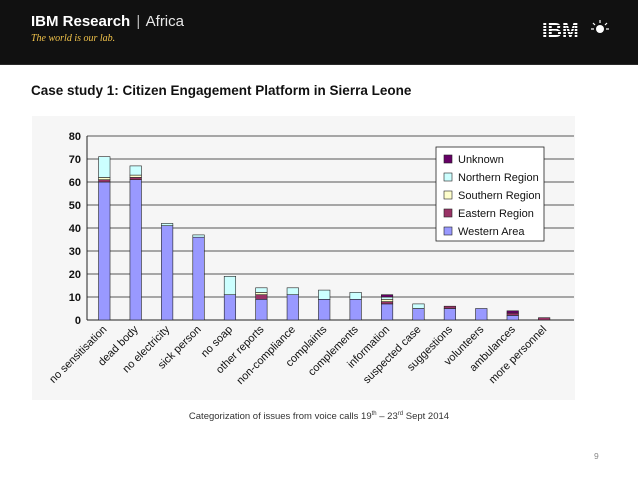 This screenshot has width=638, height=479. Describe the element at coordinates (75, 160) in the screenshot. I see `y-tick-label-70: 70` at that location.